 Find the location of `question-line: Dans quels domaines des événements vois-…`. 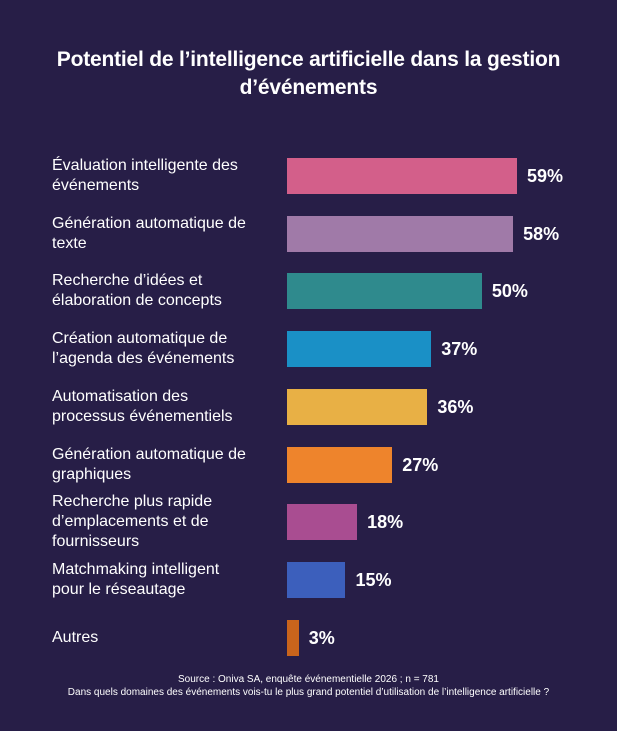

question-line: Dans quels domaines des événements vois-… is located at coordinates (308, 692).